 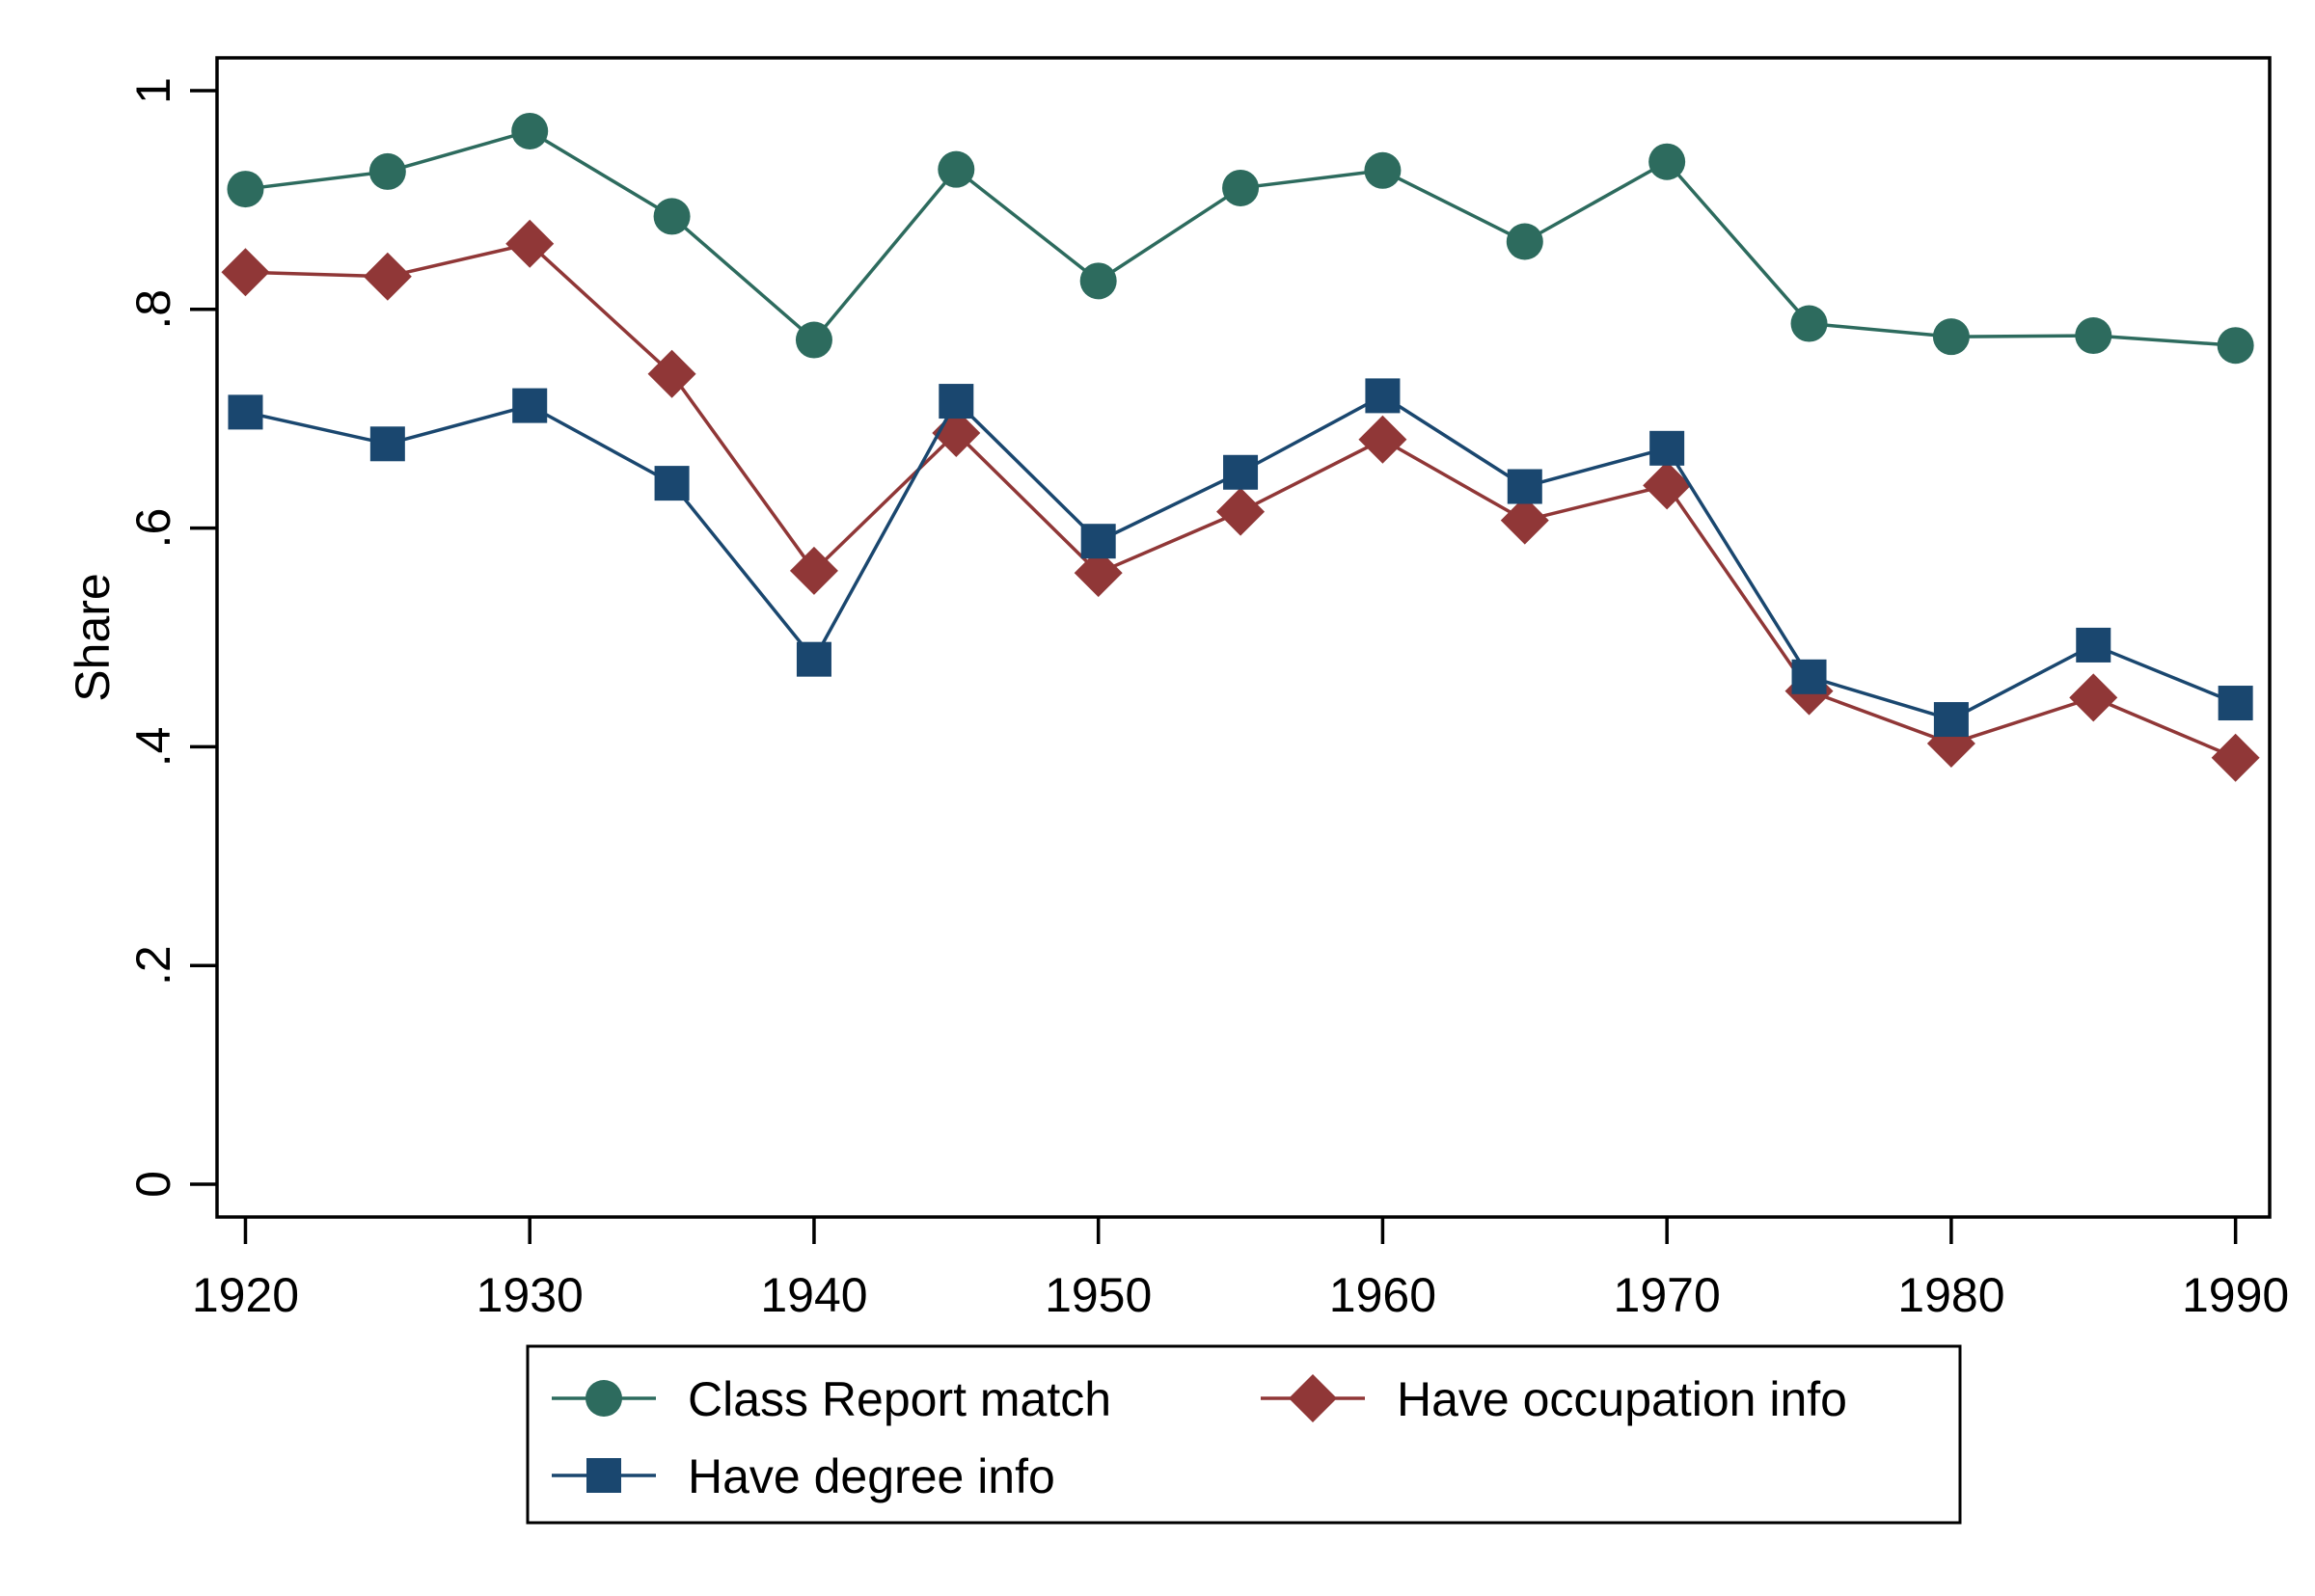 I want to click on y-tick-label: .4, so click(x=153, y=747).